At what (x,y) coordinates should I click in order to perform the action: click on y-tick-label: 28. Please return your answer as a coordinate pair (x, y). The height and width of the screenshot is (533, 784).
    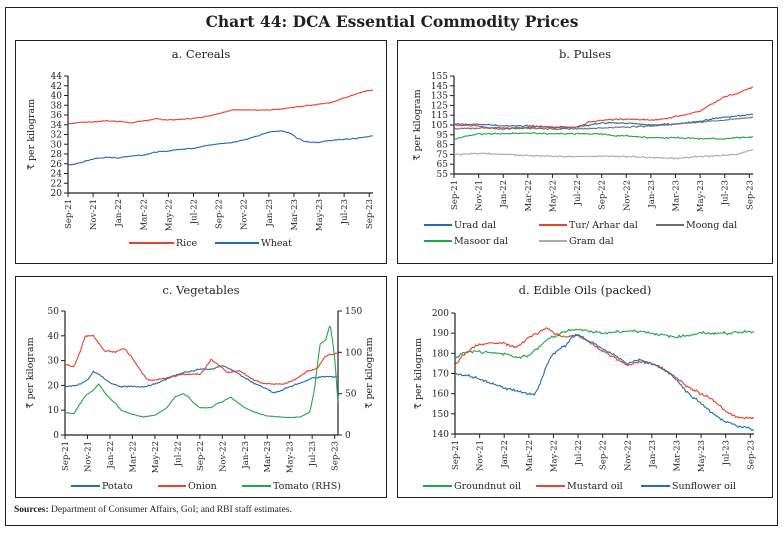
    Looking at the image, I should click on (57, 155).